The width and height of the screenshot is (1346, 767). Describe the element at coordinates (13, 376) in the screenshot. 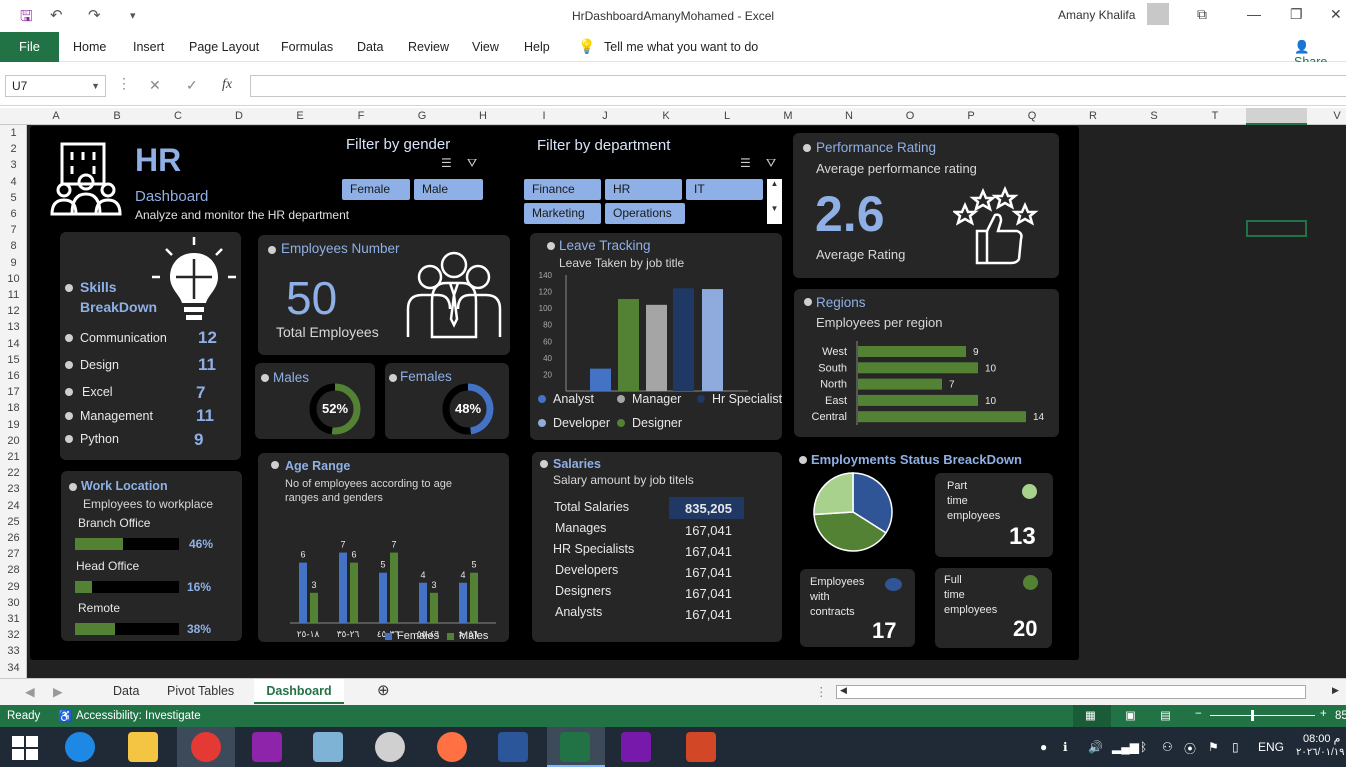

I see `row-header: 16` at that location.